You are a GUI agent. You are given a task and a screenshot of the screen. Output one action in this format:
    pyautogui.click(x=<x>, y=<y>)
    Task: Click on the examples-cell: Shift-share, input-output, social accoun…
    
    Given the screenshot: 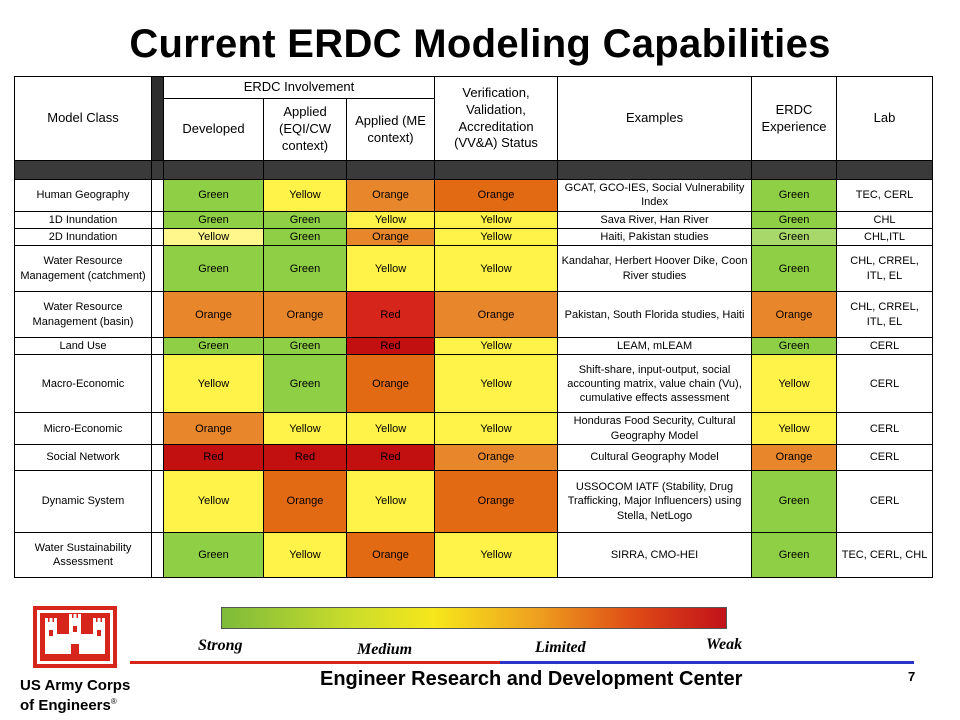 What is the action you would take?
    pyautogui.click(x=655, y=384)
    